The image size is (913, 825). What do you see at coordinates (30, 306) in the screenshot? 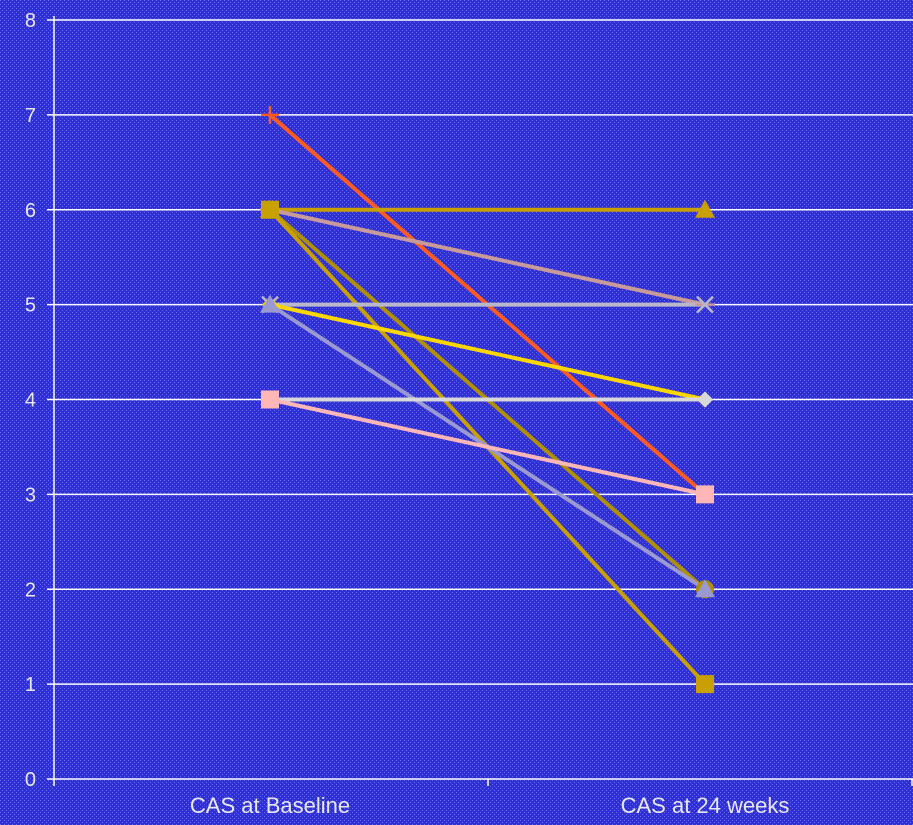
I see `y-tick-label: 5` at bounding box center [30, 306].